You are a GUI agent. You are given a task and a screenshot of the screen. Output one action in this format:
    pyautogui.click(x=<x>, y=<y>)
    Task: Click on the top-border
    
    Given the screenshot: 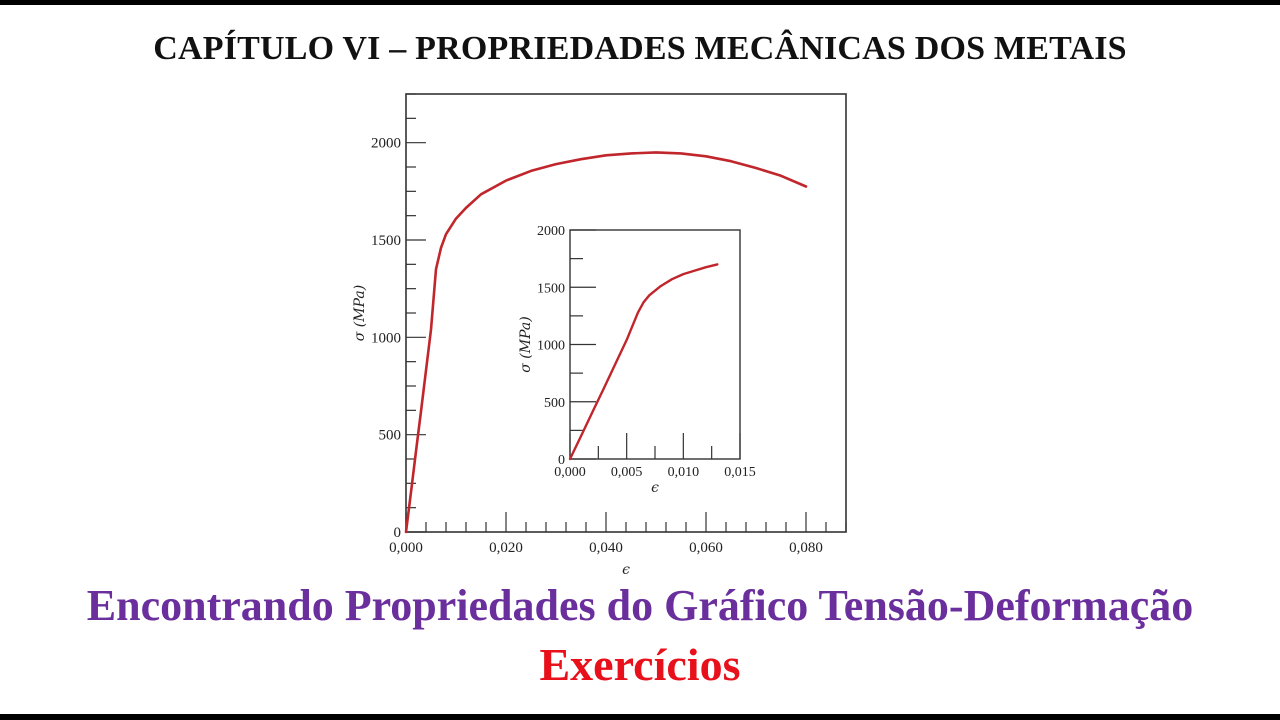 What is the action you would take?
    pyautogui.click(x=640, y=2)
    